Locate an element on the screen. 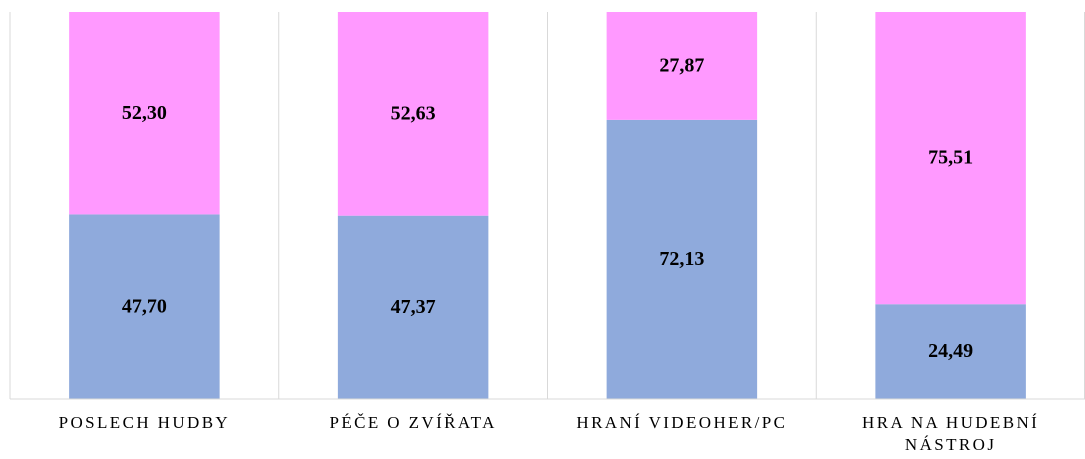  data-label: 52,63 is located at coordinates (413, 113).